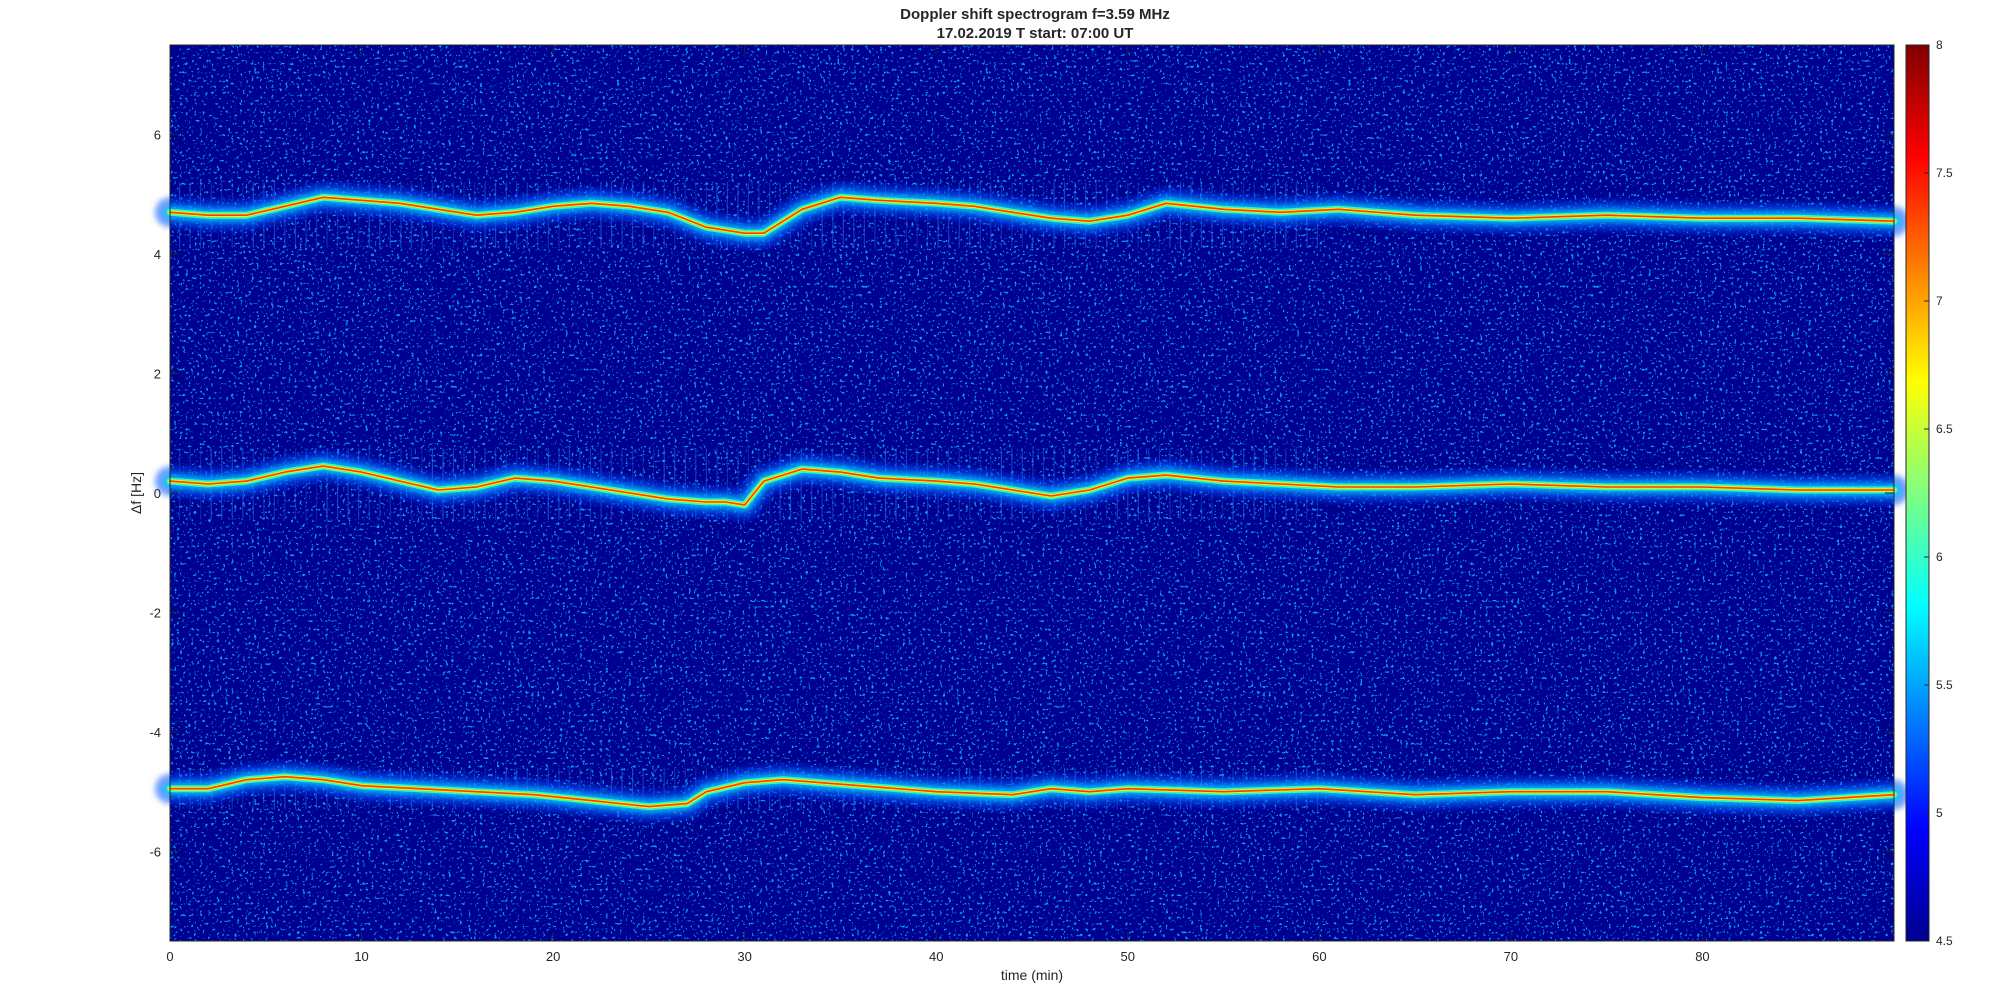 The width and height of the screenshot is (2000, 1003). Describe the element at coordinates (1944, 429) in the screenshot. I see `colorbar-tick-label: 6.5` at that location.